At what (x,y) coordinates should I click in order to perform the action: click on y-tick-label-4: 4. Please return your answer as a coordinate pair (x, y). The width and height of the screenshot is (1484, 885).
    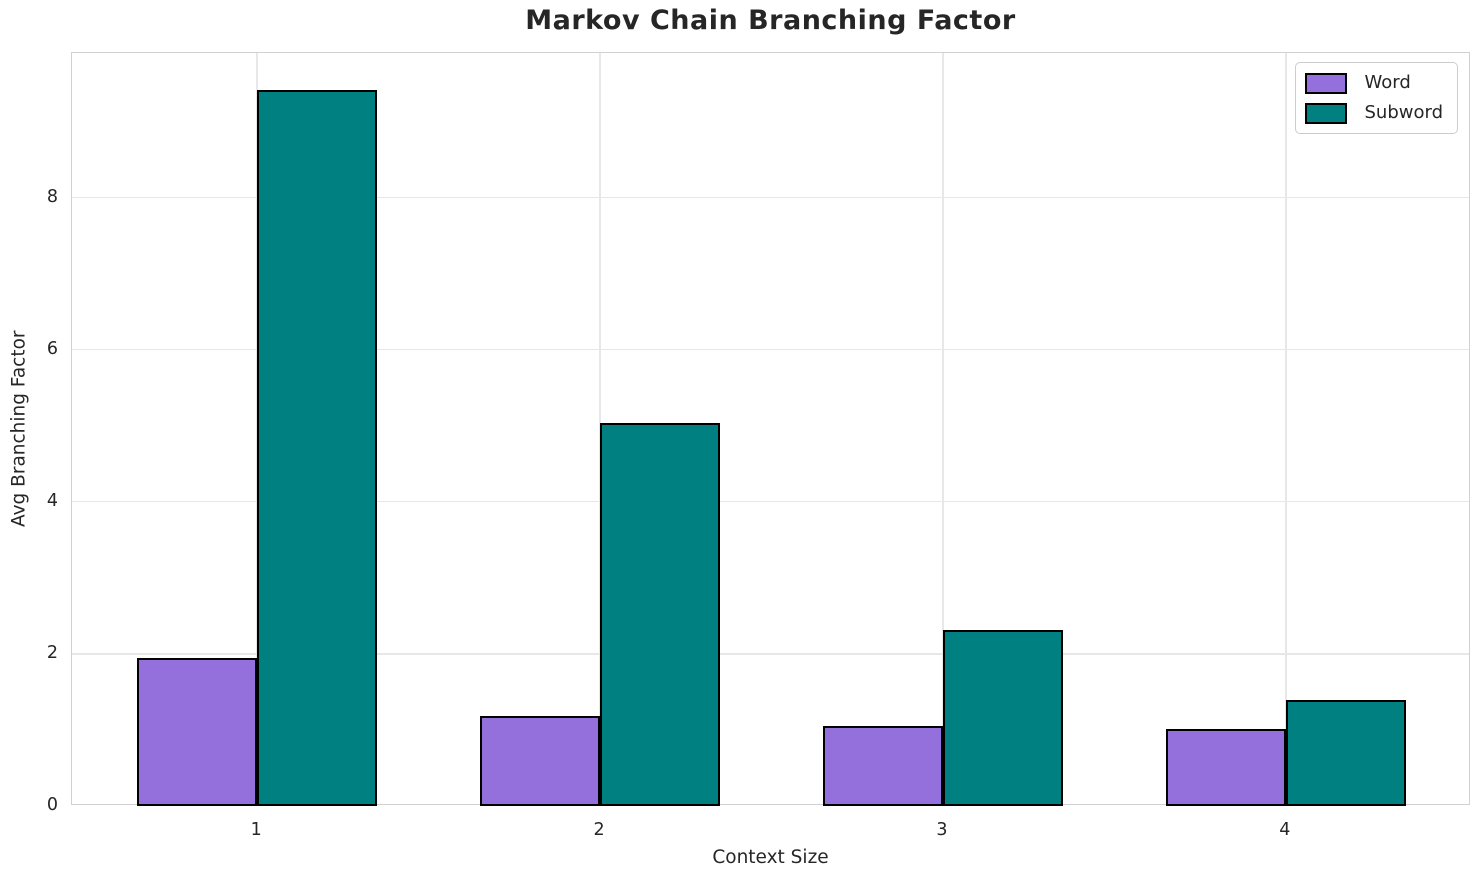
    Looking at the image, I should click on (52, 500).